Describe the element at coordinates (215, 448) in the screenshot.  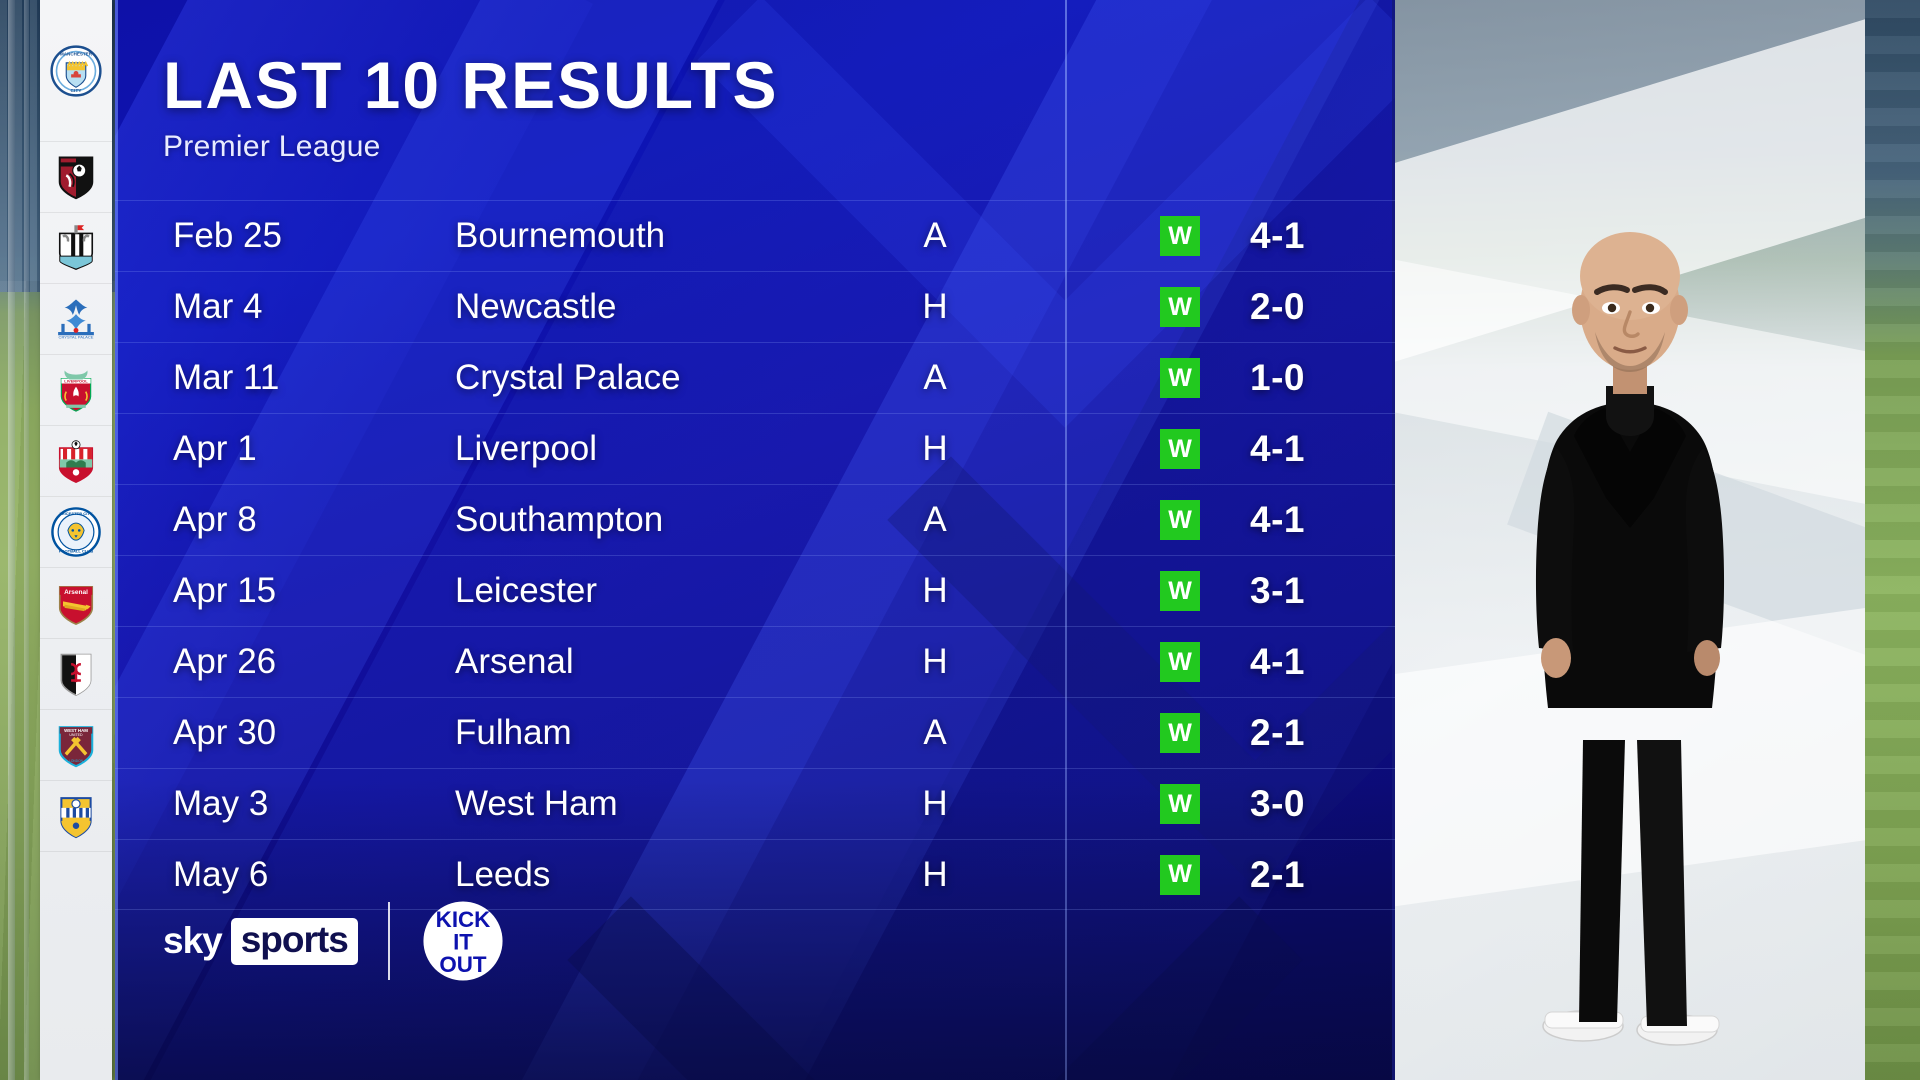
I see `result-date: Apr 1` at that location.